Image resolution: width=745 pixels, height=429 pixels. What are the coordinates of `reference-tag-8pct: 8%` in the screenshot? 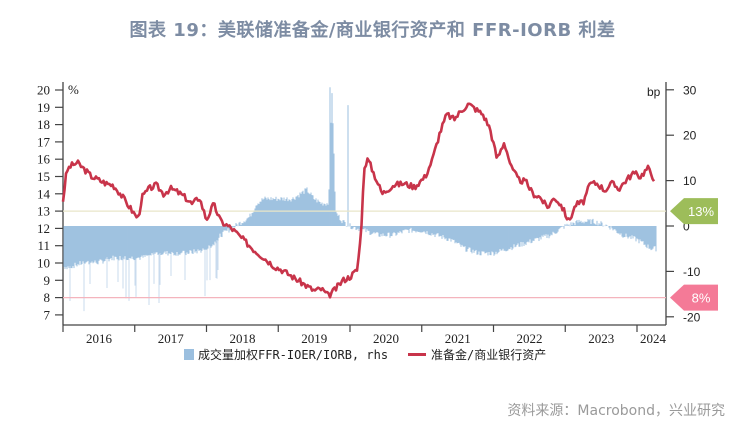 It's located at (694, 297).